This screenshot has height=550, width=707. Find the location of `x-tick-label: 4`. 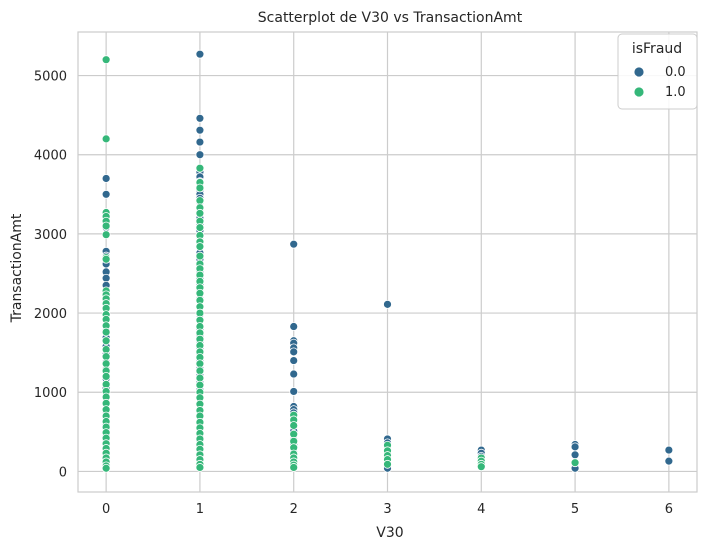

x-tick-label: 4 is located at coordinates (481, 509).